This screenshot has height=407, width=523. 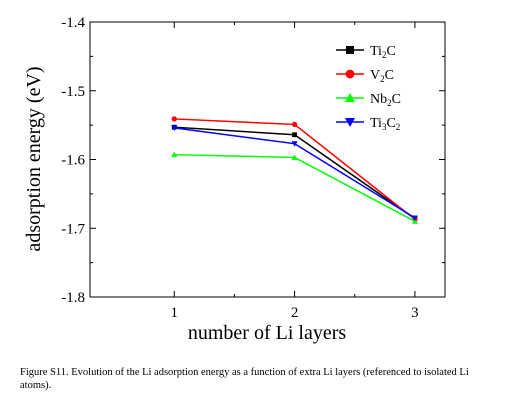 I want to click on y-tick-label: -1.6, so click(x=73, y=161).